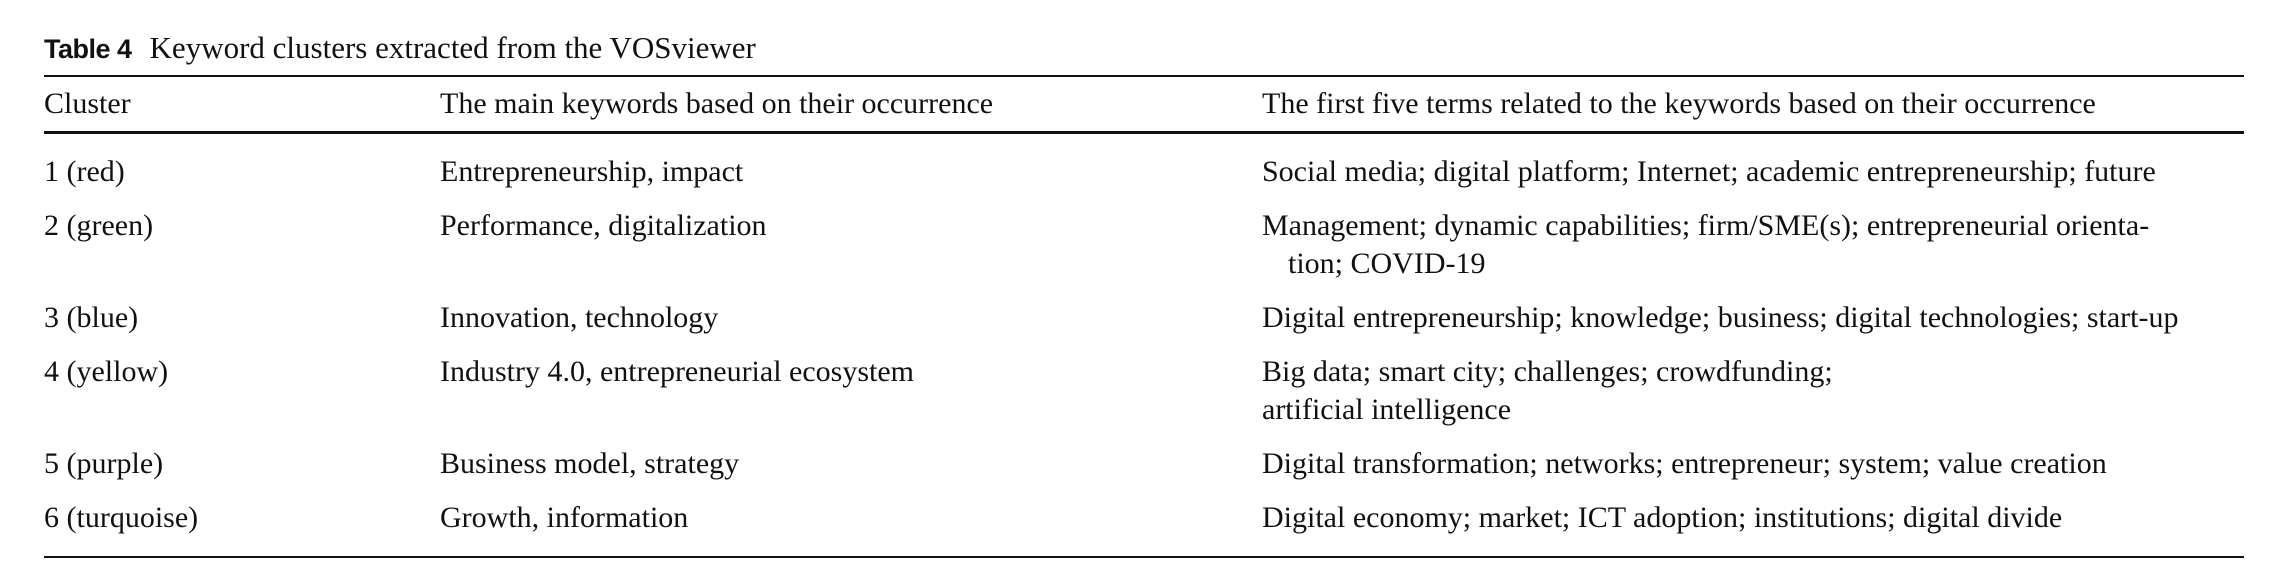 Image resolution: width=2272 pixels, height=576 pixels. What do you see at coordinates (91, 317) in the screenshot?
I see `cell-cluster: 3 (blue)` at bounding box center [91, 317].